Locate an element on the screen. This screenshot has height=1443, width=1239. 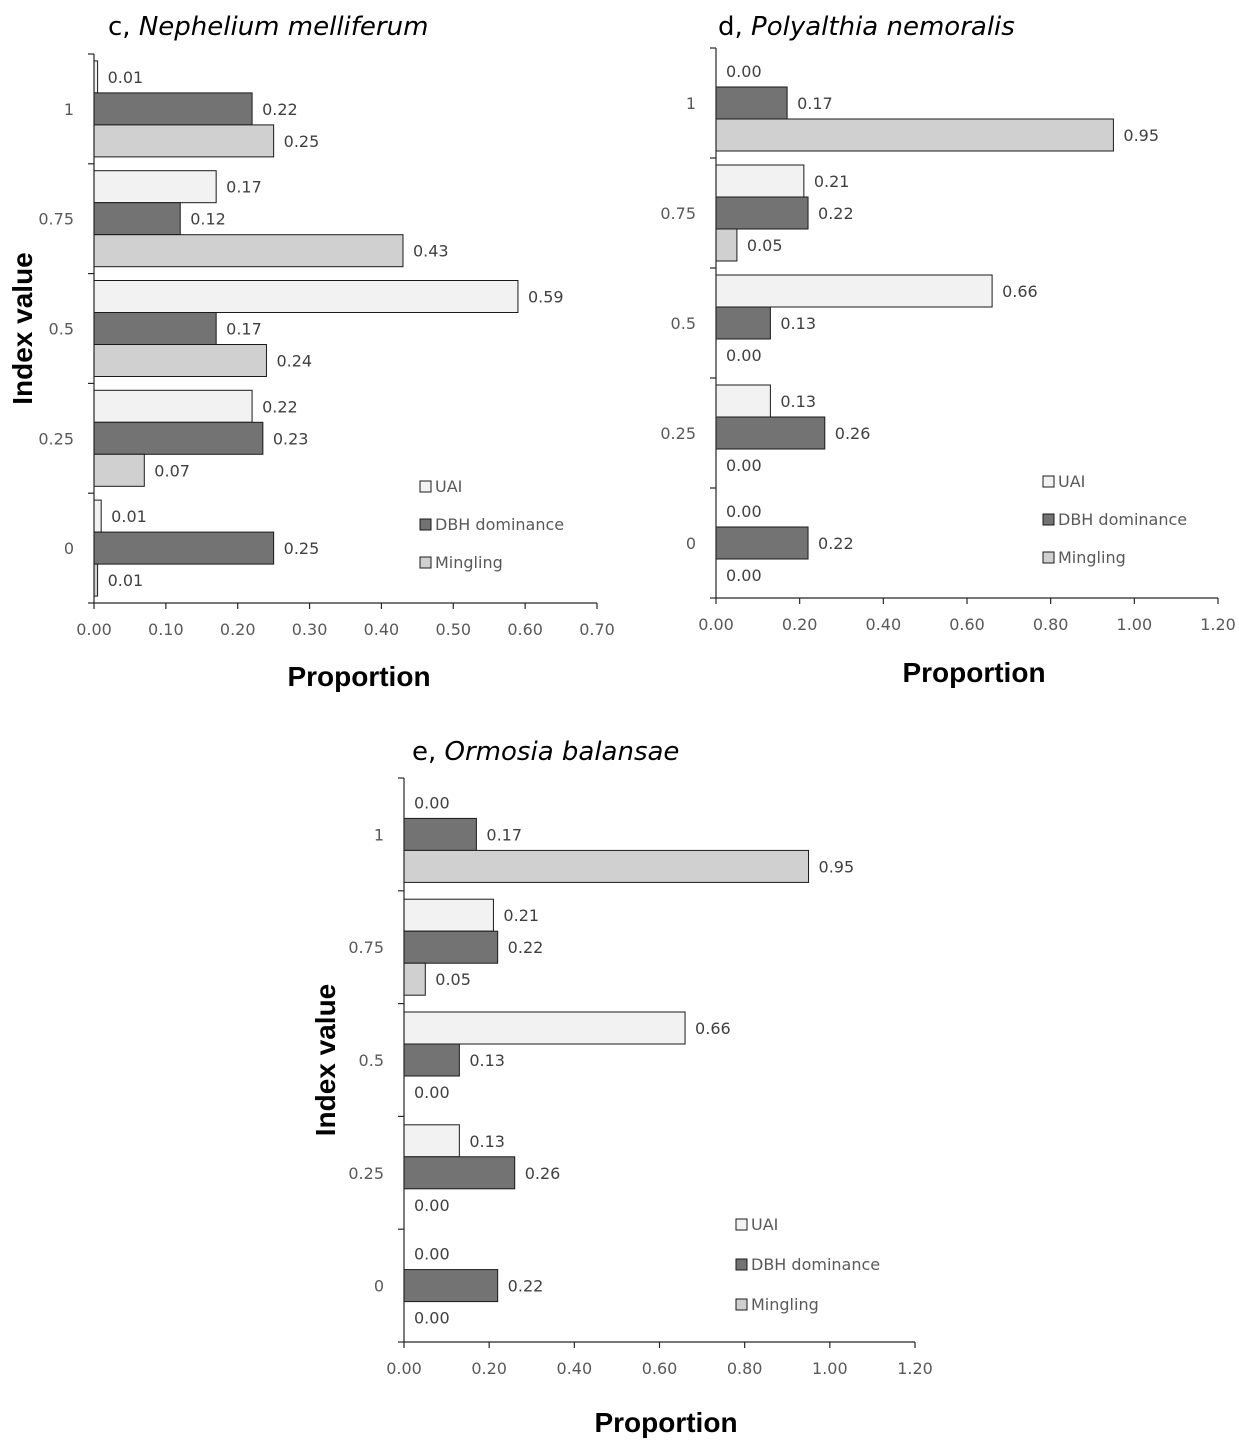
x-tick-label: 0.50 is located at coordinates (453, 629).